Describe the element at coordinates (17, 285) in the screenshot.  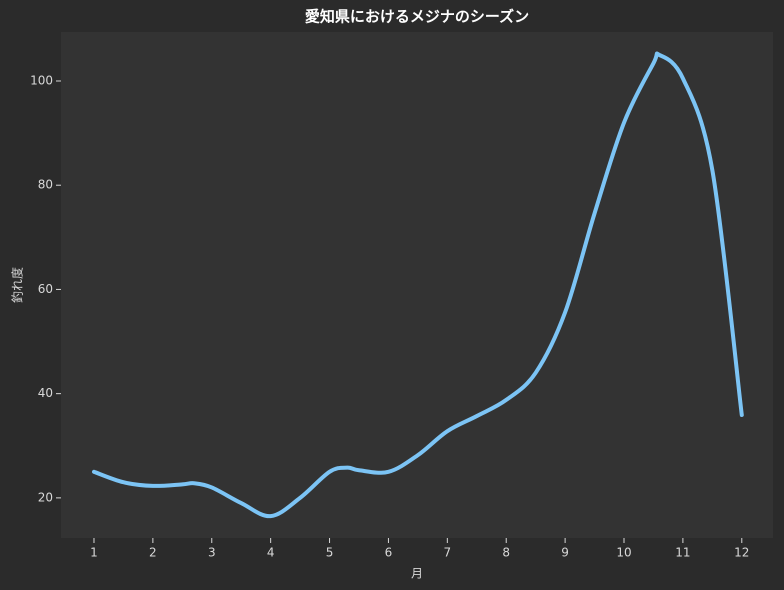
I see `y-axis-label: 釣れ度` at that location.